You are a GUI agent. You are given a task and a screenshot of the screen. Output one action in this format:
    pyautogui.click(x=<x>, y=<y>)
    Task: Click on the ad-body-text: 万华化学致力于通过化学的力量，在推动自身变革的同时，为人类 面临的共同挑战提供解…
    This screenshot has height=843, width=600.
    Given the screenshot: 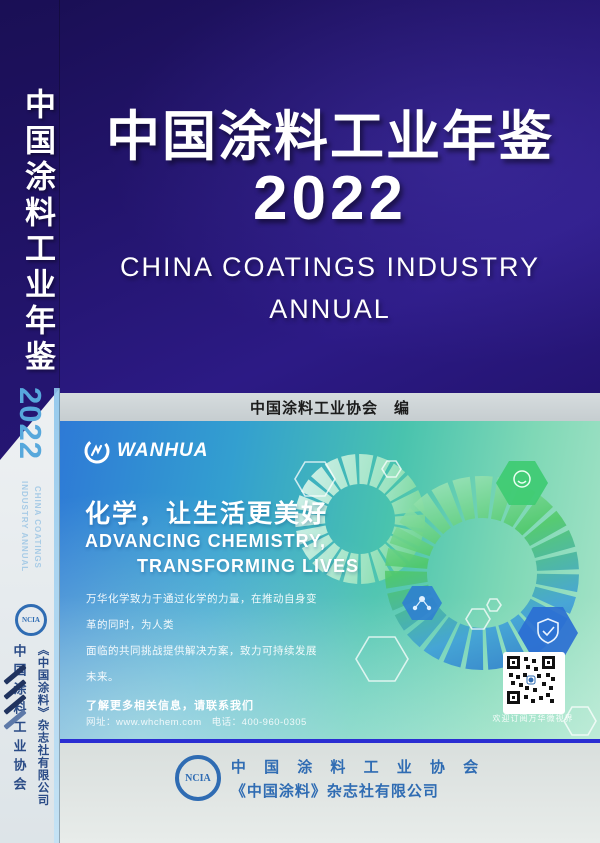 What is the action you would take?
    pyautogui.click(x=203, y=638)
    